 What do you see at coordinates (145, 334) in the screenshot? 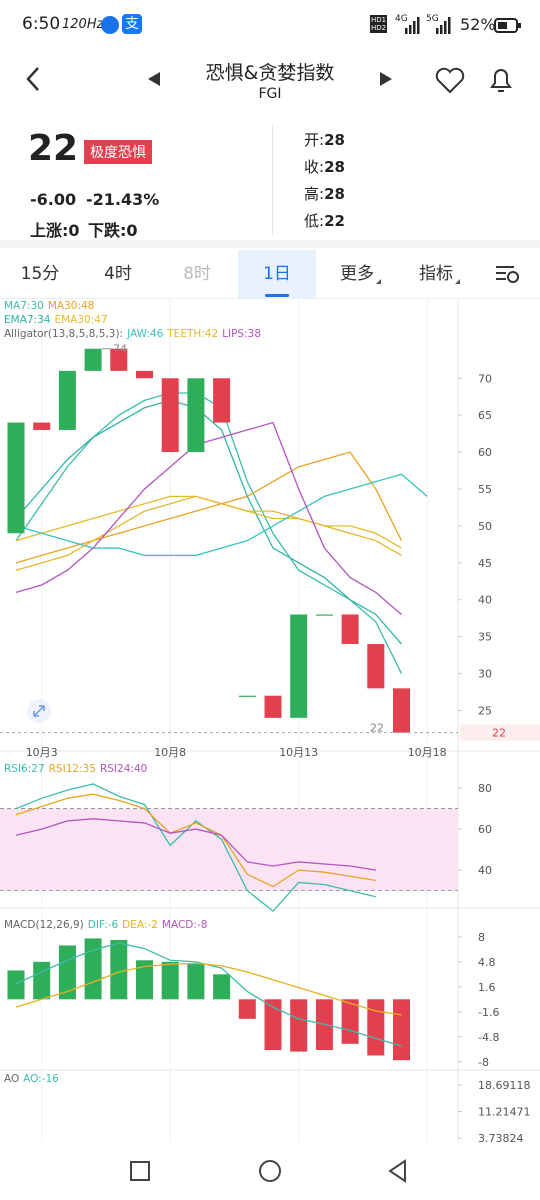
I see `legend-entry: JAW:46` at bounding box center [145, 334].